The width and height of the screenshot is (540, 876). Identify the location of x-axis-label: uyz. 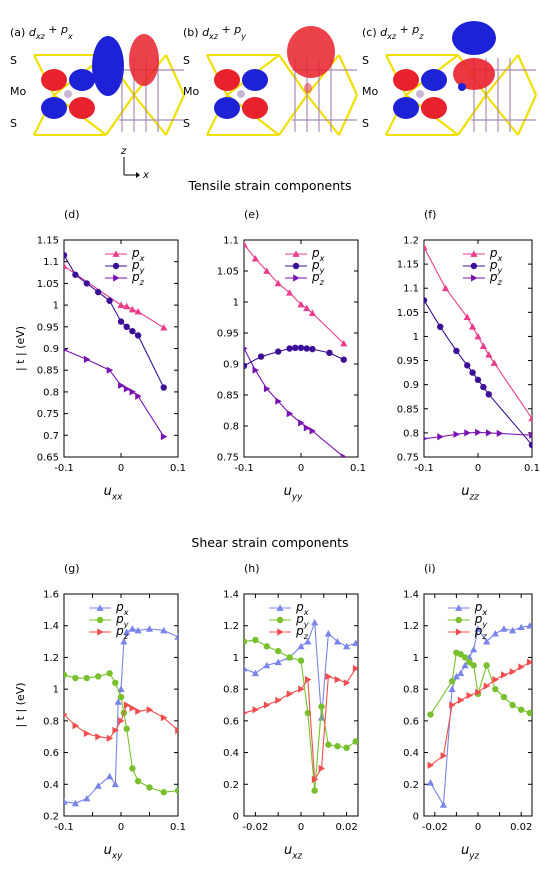
(470, 852).